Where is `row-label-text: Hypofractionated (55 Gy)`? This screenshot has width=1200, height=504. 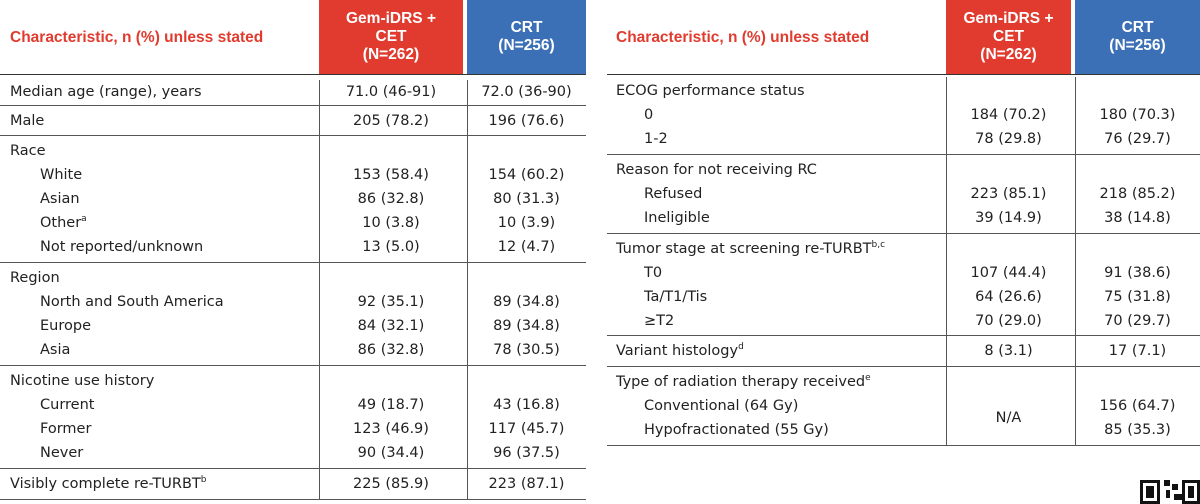
row-label-text: Hypofractionated (55 Gy) is located at coordinates (736, 430).